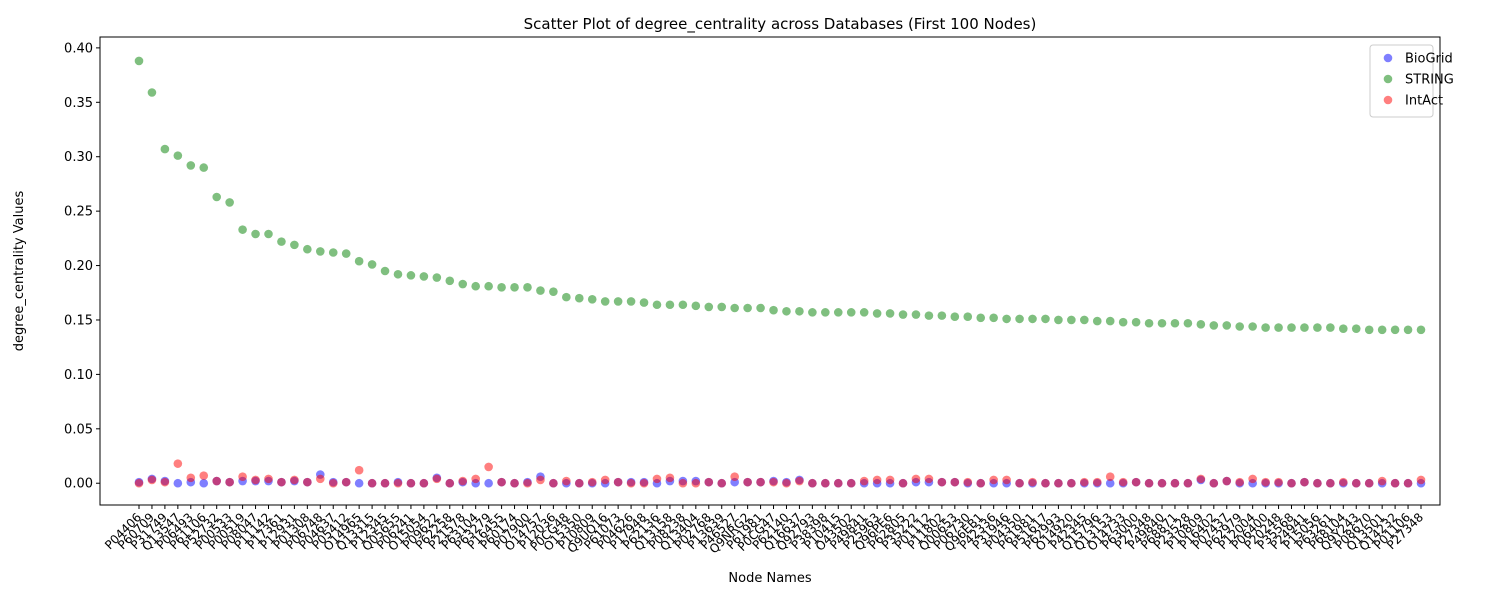  I want to click on y-axis: 0.00 0.05 0.10 0.15 0.20 0.25 0.30 0.35 0.40, so click(82, 266).